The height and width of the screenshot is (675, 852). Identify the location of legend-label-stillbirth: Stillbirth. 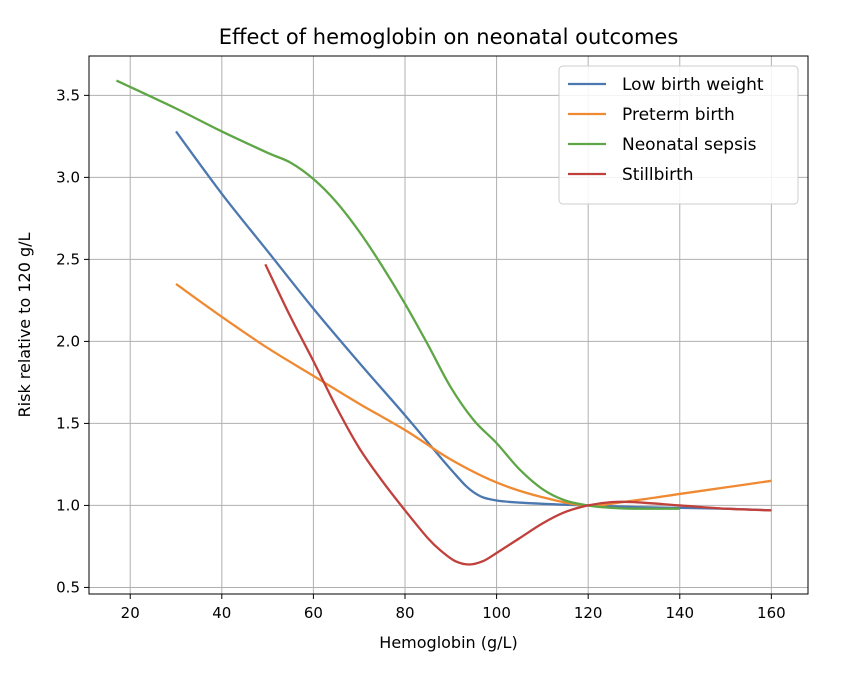
(658, 175).